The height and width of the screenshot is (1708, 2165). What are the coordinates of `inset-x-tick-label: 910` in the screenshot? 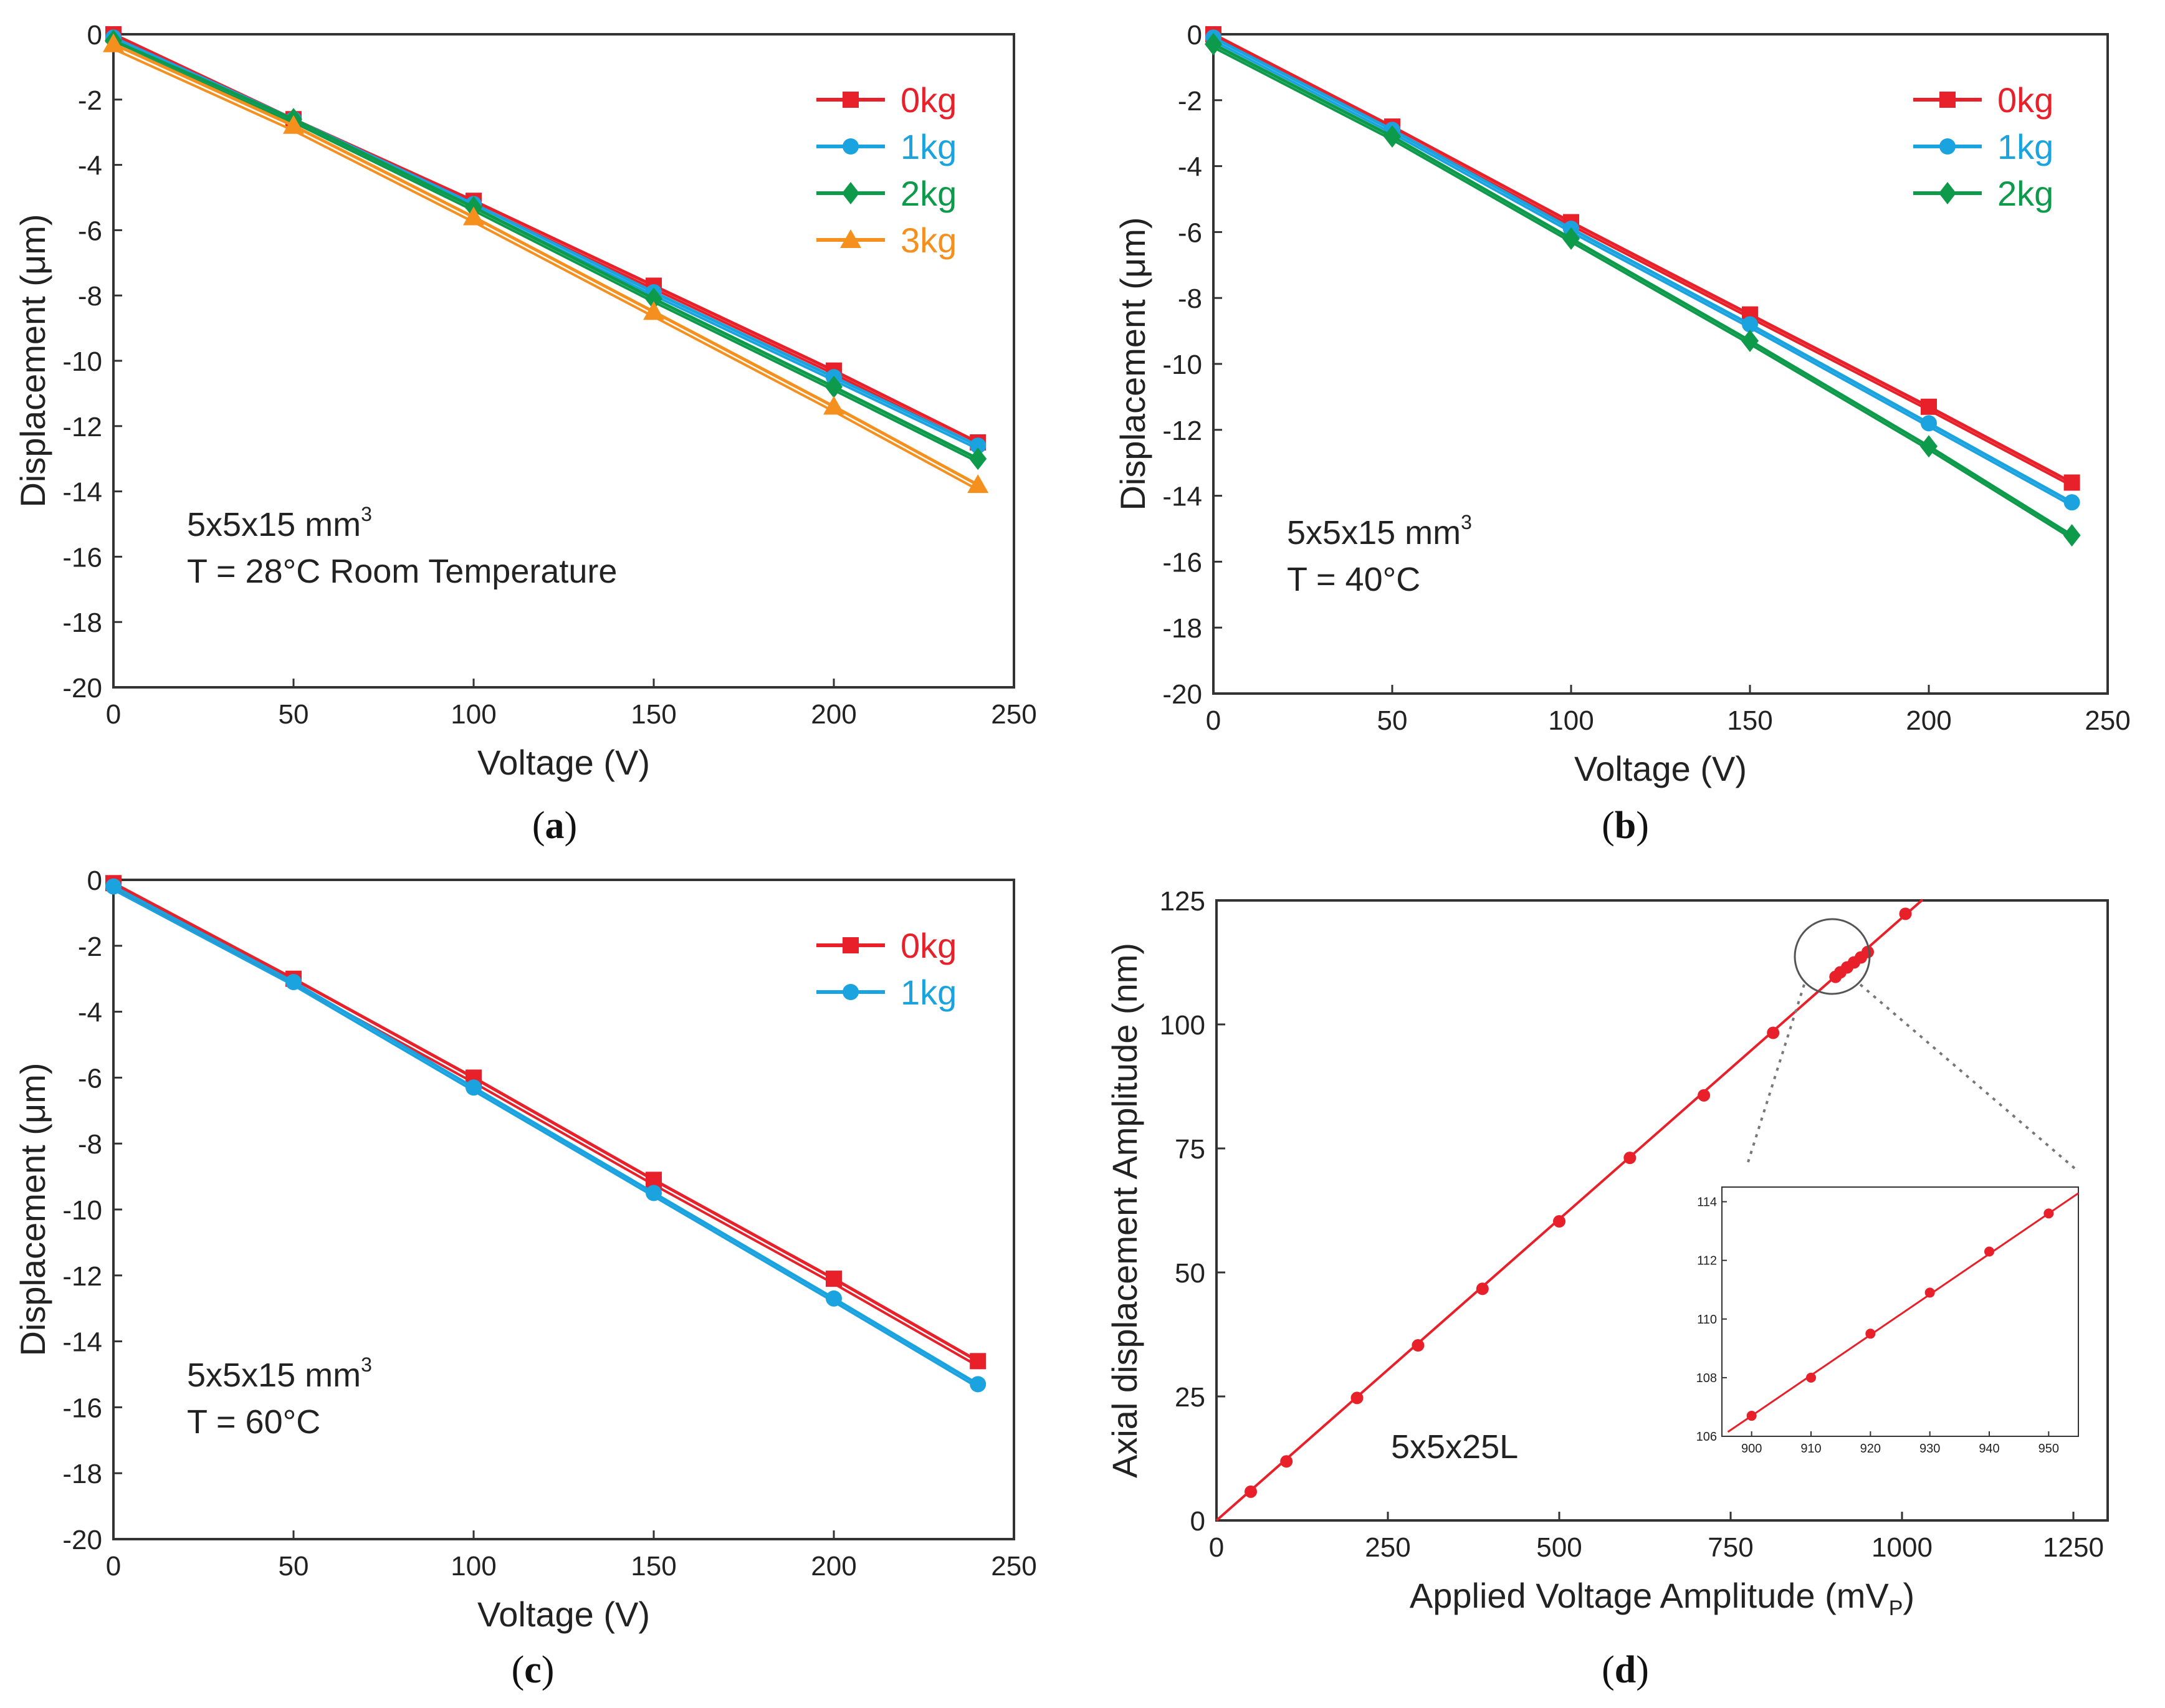 It's located at (1811, 1449).